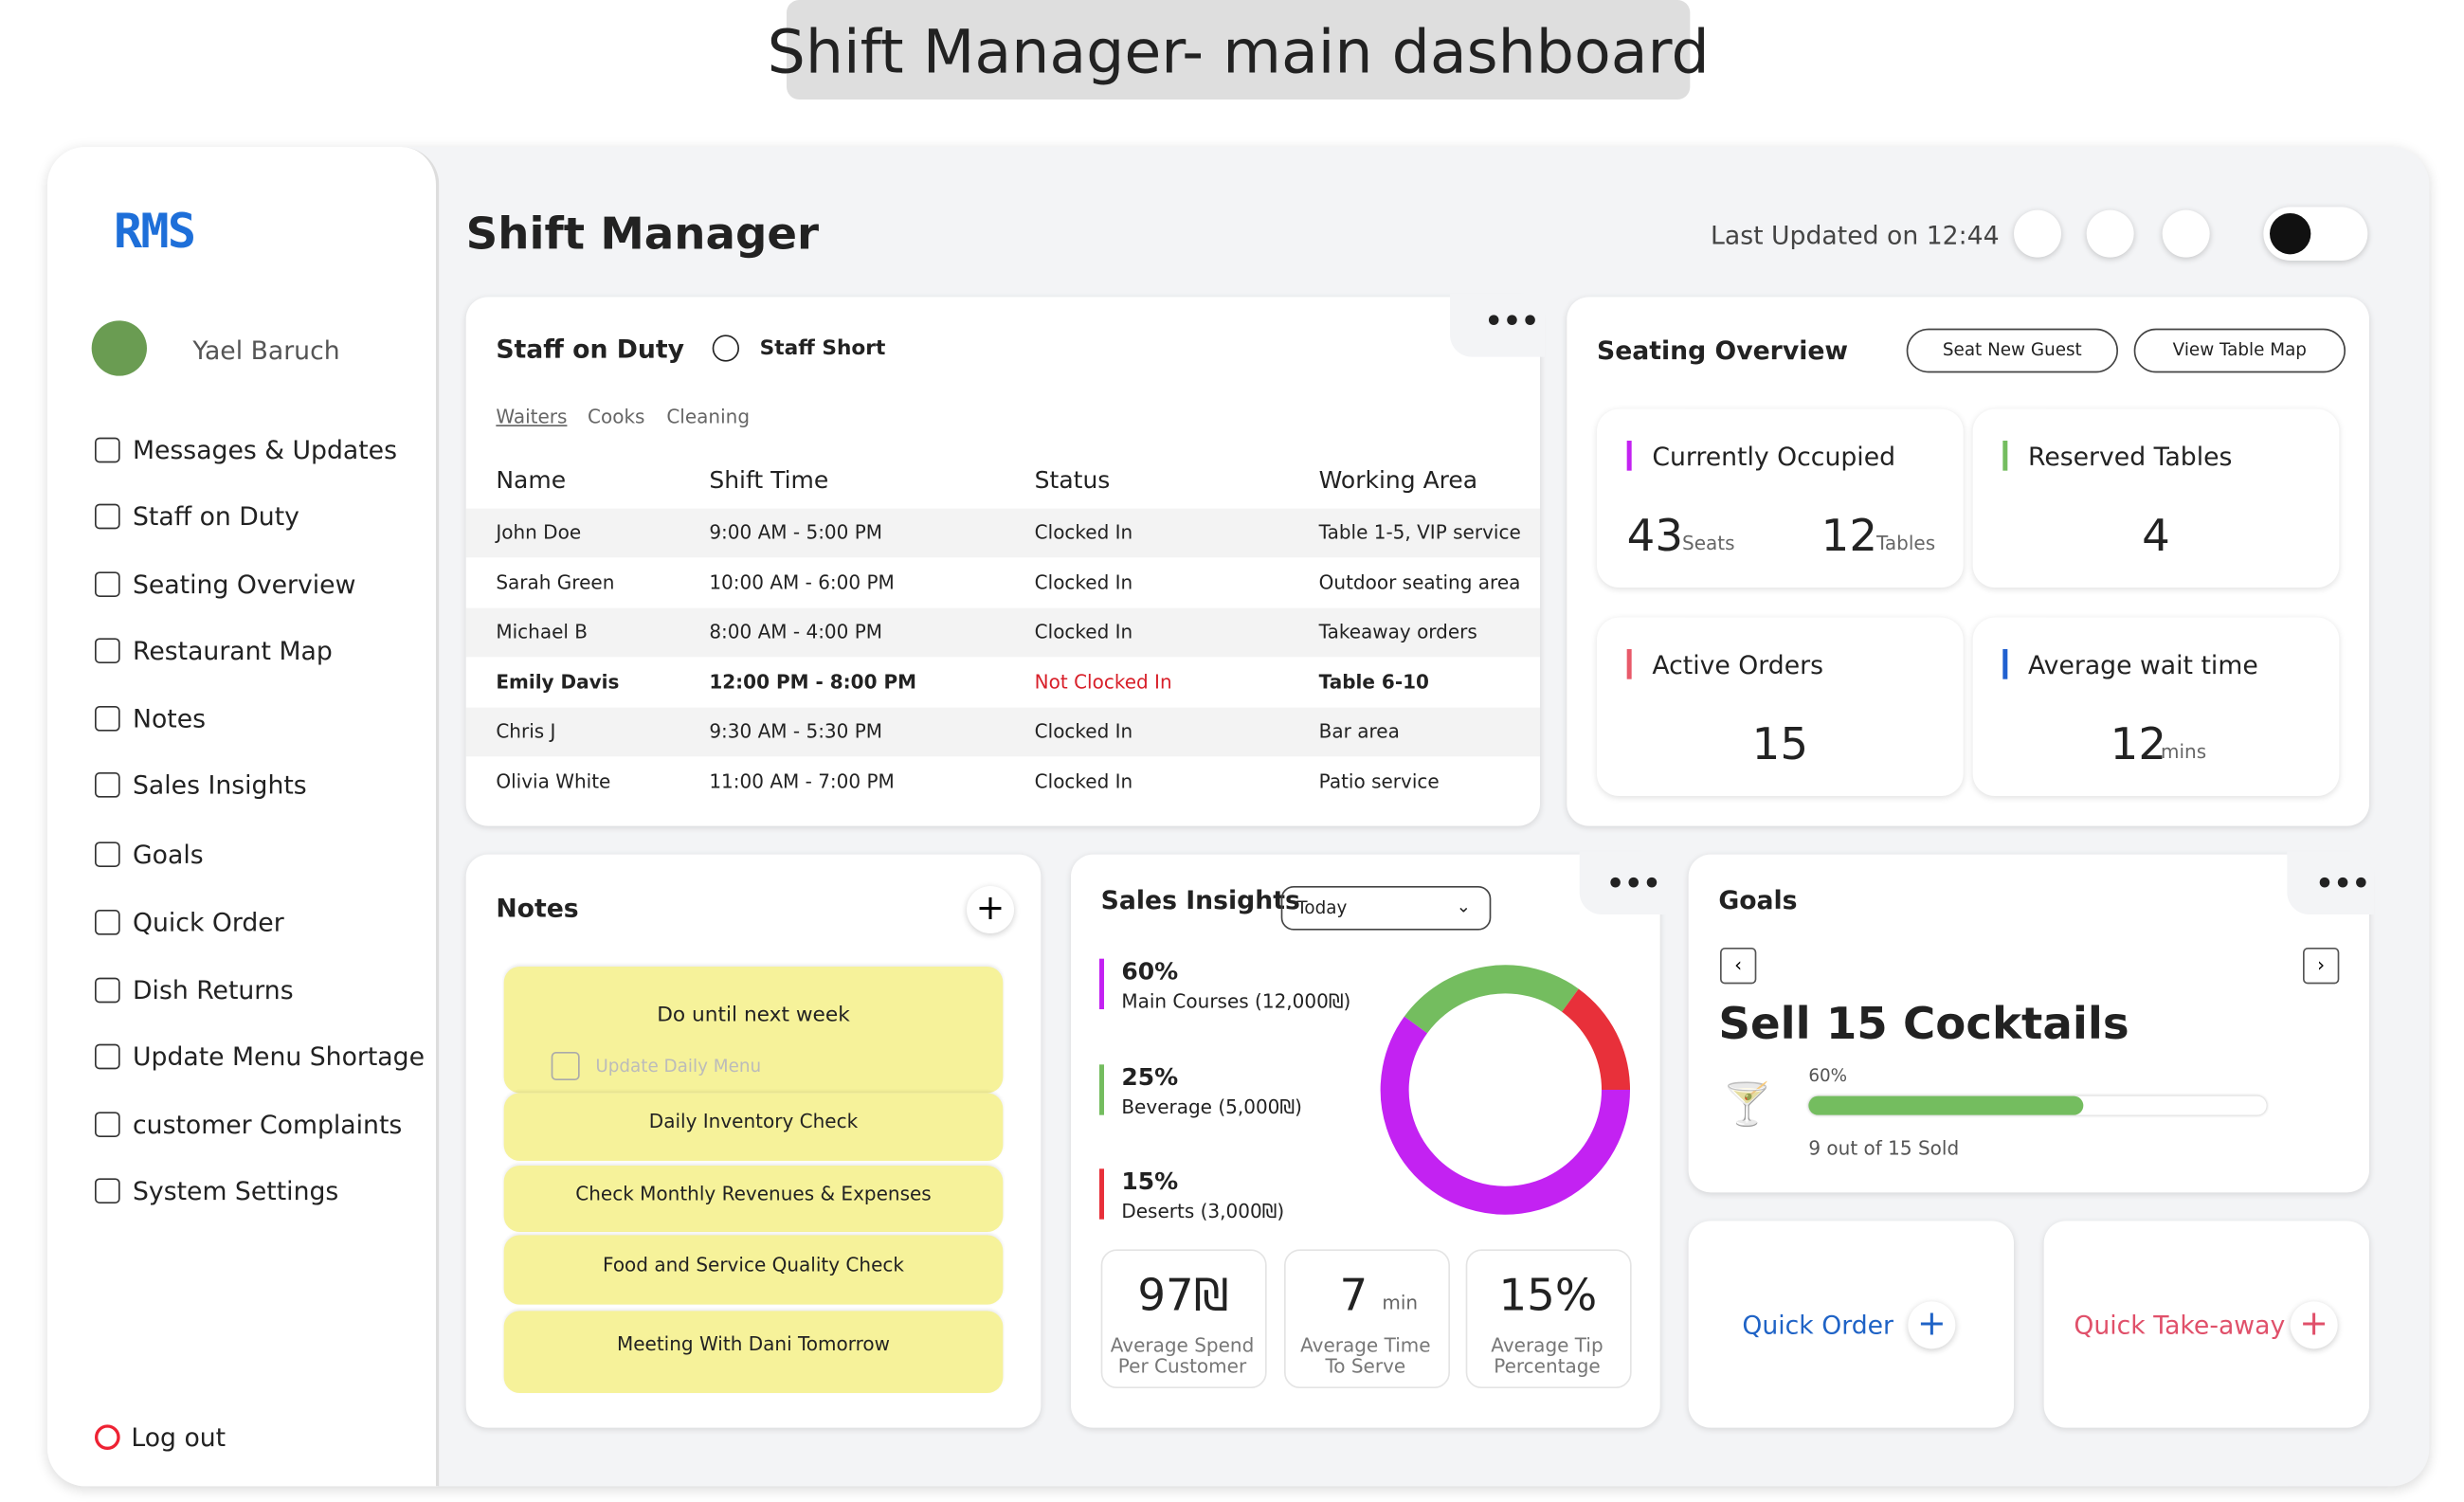 The height and width of the screenshot is (1502, 2464). What do you see at coordinates (244, 584) in the screenshot?
I see `nav-item: Seating Overview` at bounding box center [244, 584].